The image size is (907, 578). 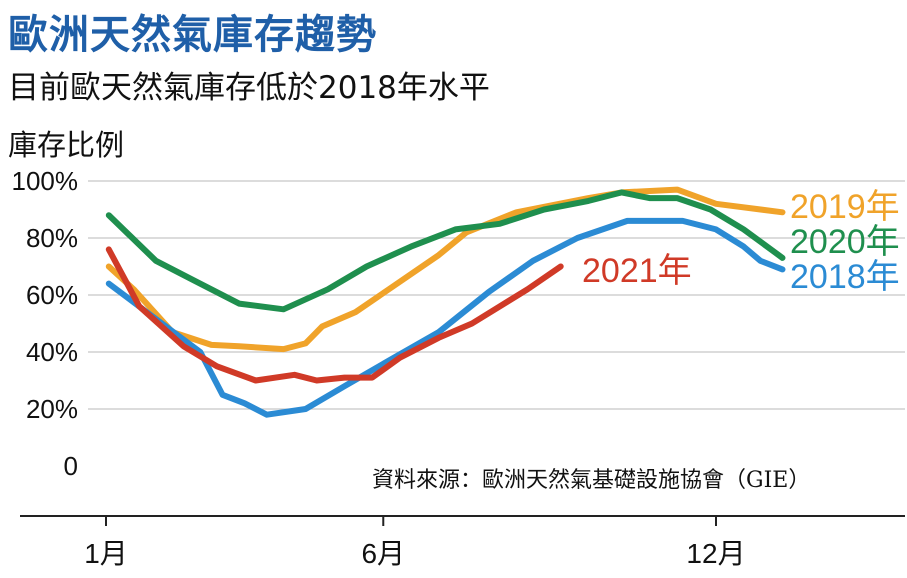 What do you see at coordinates (52, 295) in the screenshot?
I see `y-tick-label: 60%` at bounding box center [52, 295].